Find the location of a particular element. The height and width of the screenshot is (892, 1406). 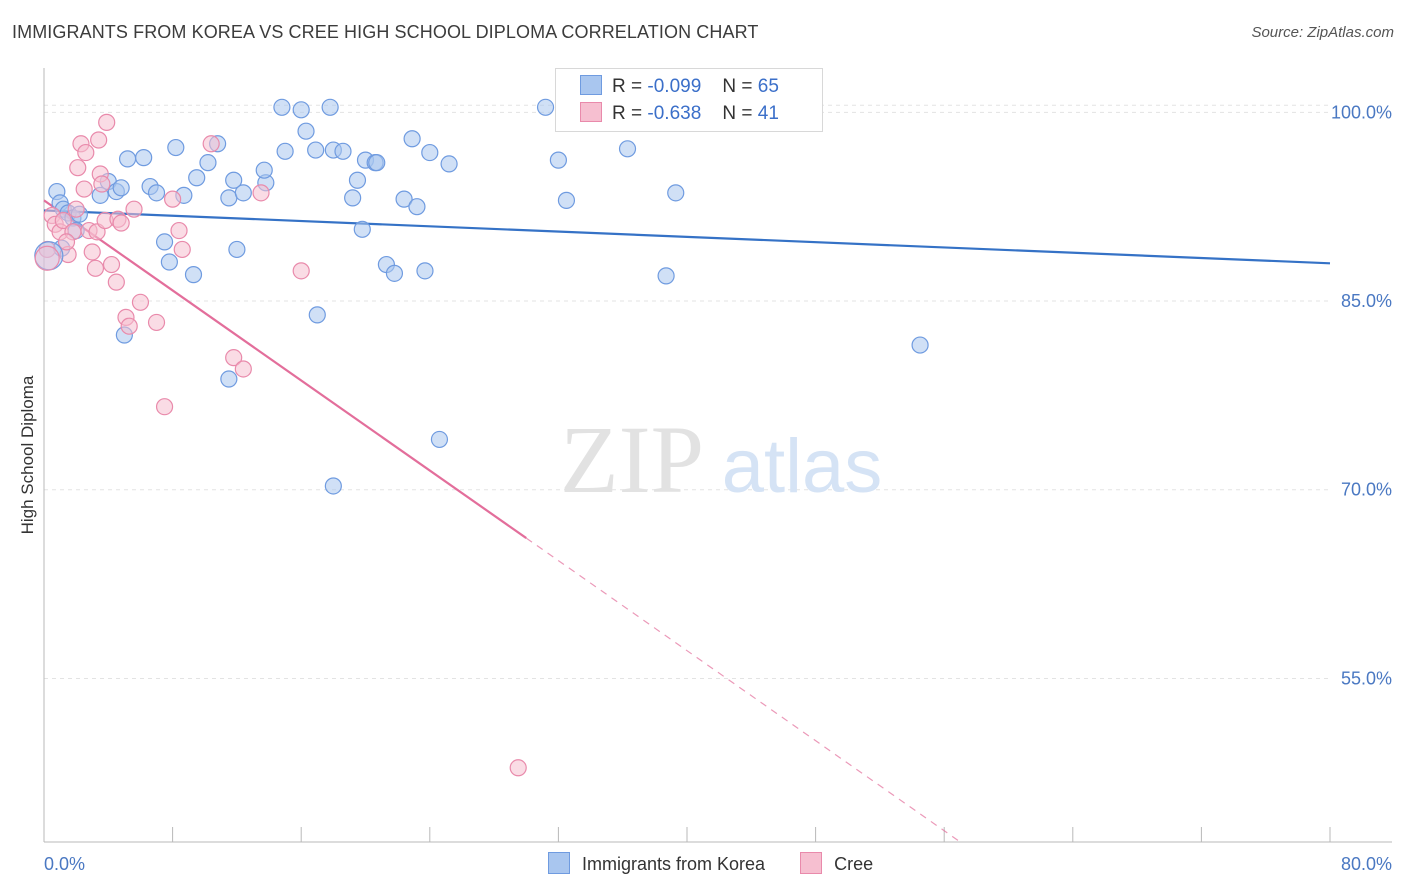

series-legend: Immigrants from Korea Cree is located at coordinates (725, 863).